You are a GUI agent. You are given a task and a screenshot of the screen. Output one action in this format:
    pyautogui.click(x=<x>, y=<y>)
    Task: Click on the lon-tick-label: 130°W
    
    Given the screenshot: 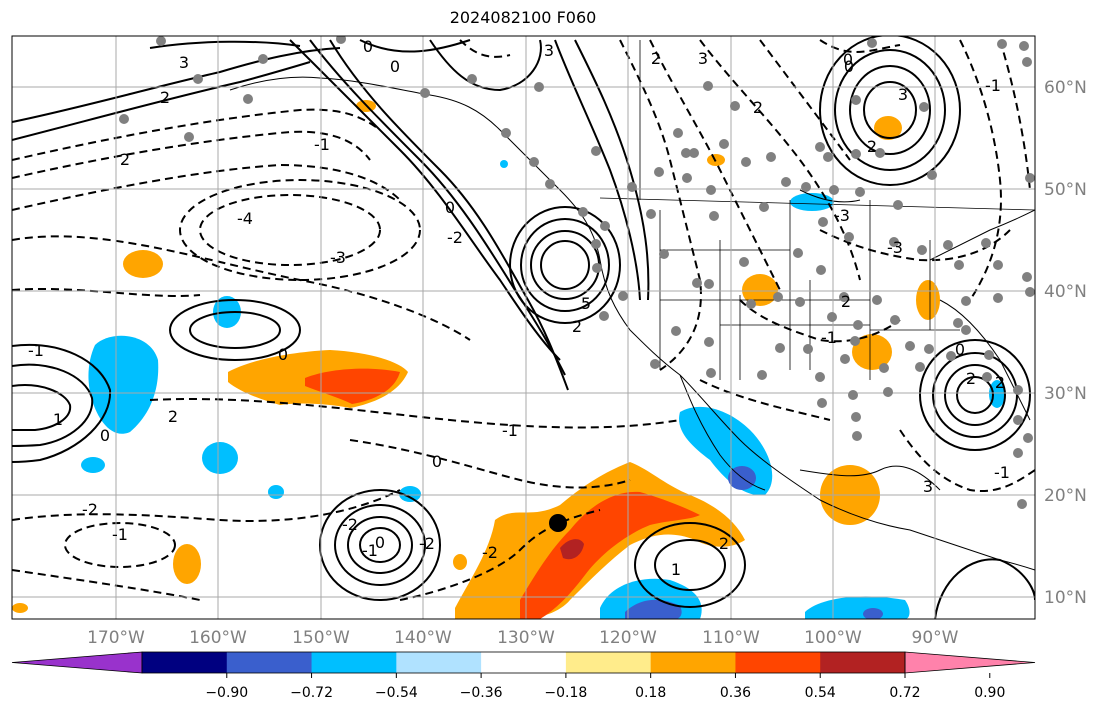 What is the action you would take?
    pyautogui.click(x=526, y=638)
    